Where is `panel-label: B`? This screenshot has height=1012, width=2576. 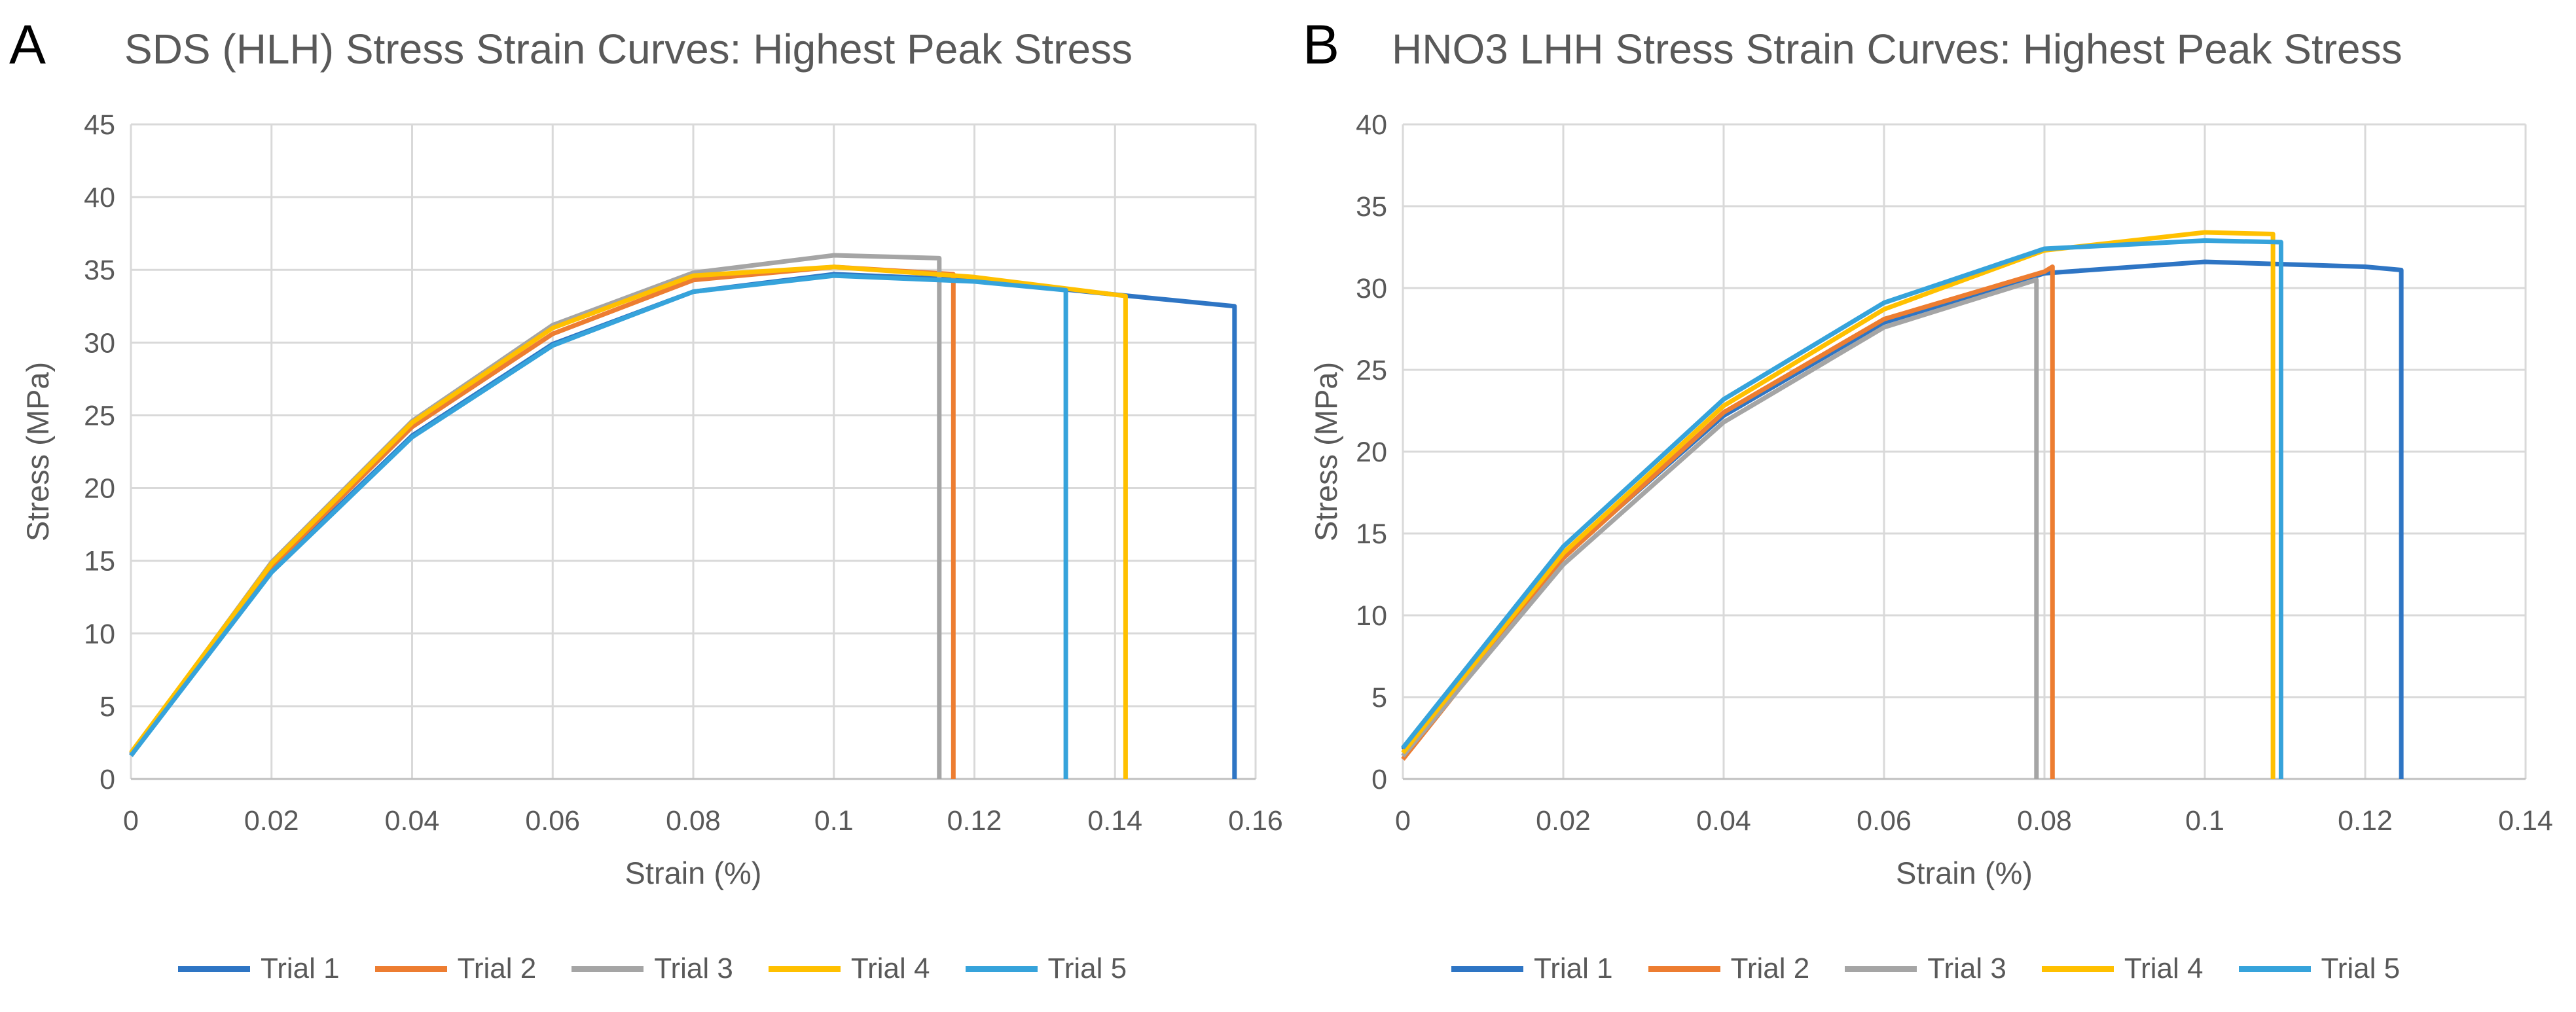 panel-label: B is located at coordinates (1321, 44).